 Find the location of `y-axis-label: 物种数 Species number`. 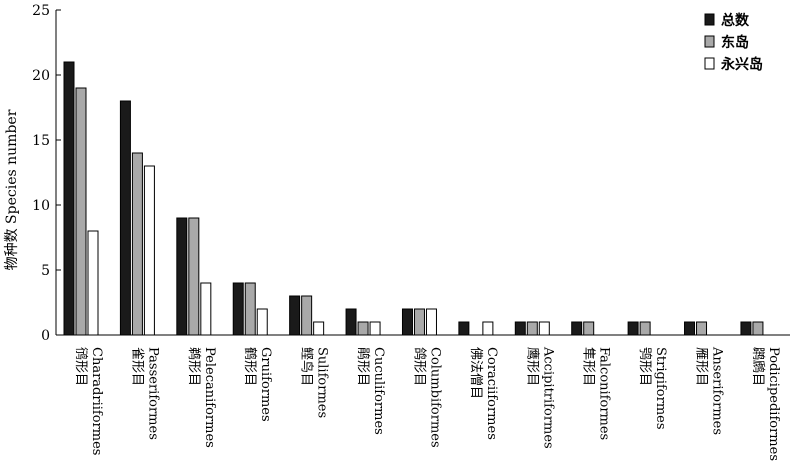

y-axis-label: 物种数 Species number is located at coordinates (12, 189).